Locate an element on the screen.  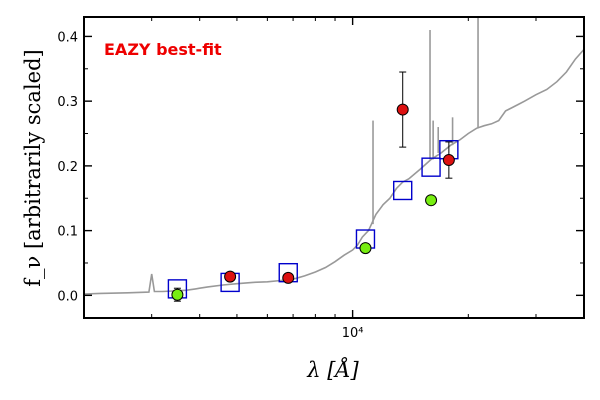
y-tick-label: 0.3 is located at coordinates (67, 102).